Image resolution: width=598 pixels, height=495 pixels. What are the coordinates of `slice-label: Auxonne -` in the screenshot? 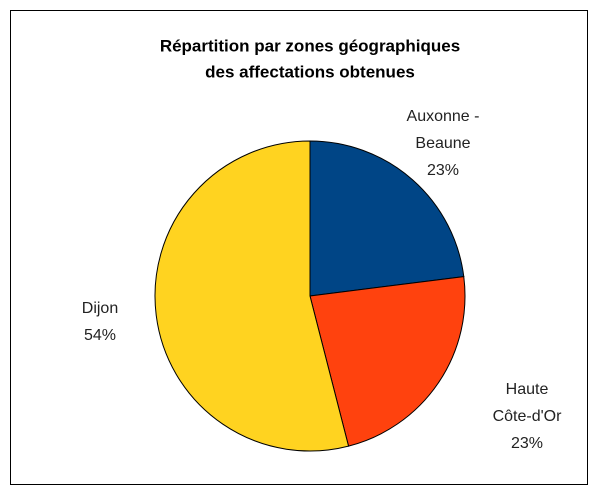 It's located at (443, 116).